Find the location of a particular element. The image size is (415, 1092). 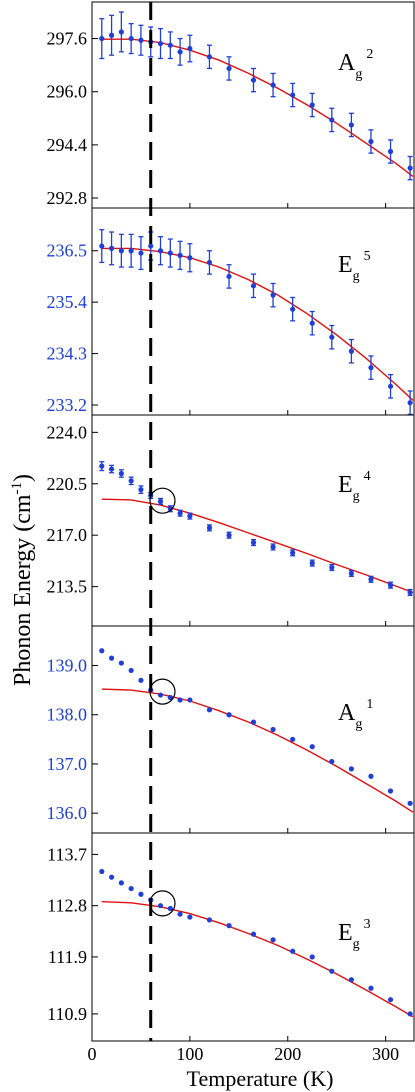

mode-label-sub: g is located at coordinates (356, 276).